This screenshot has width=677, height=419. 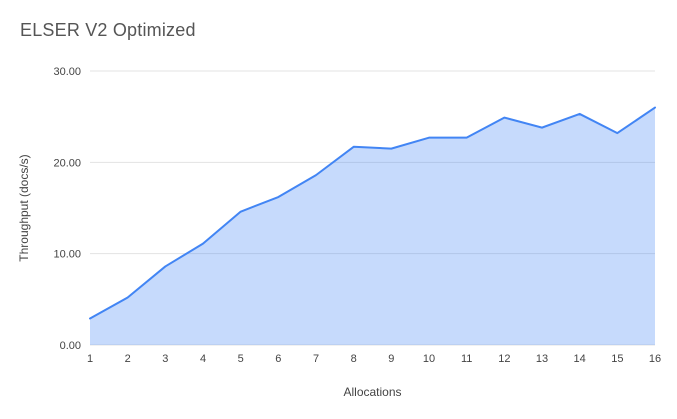 What do you see at coordinates (278, 359) in the screenshot?
I see `x-tick-label: 6` at bounding box center [278, 359].